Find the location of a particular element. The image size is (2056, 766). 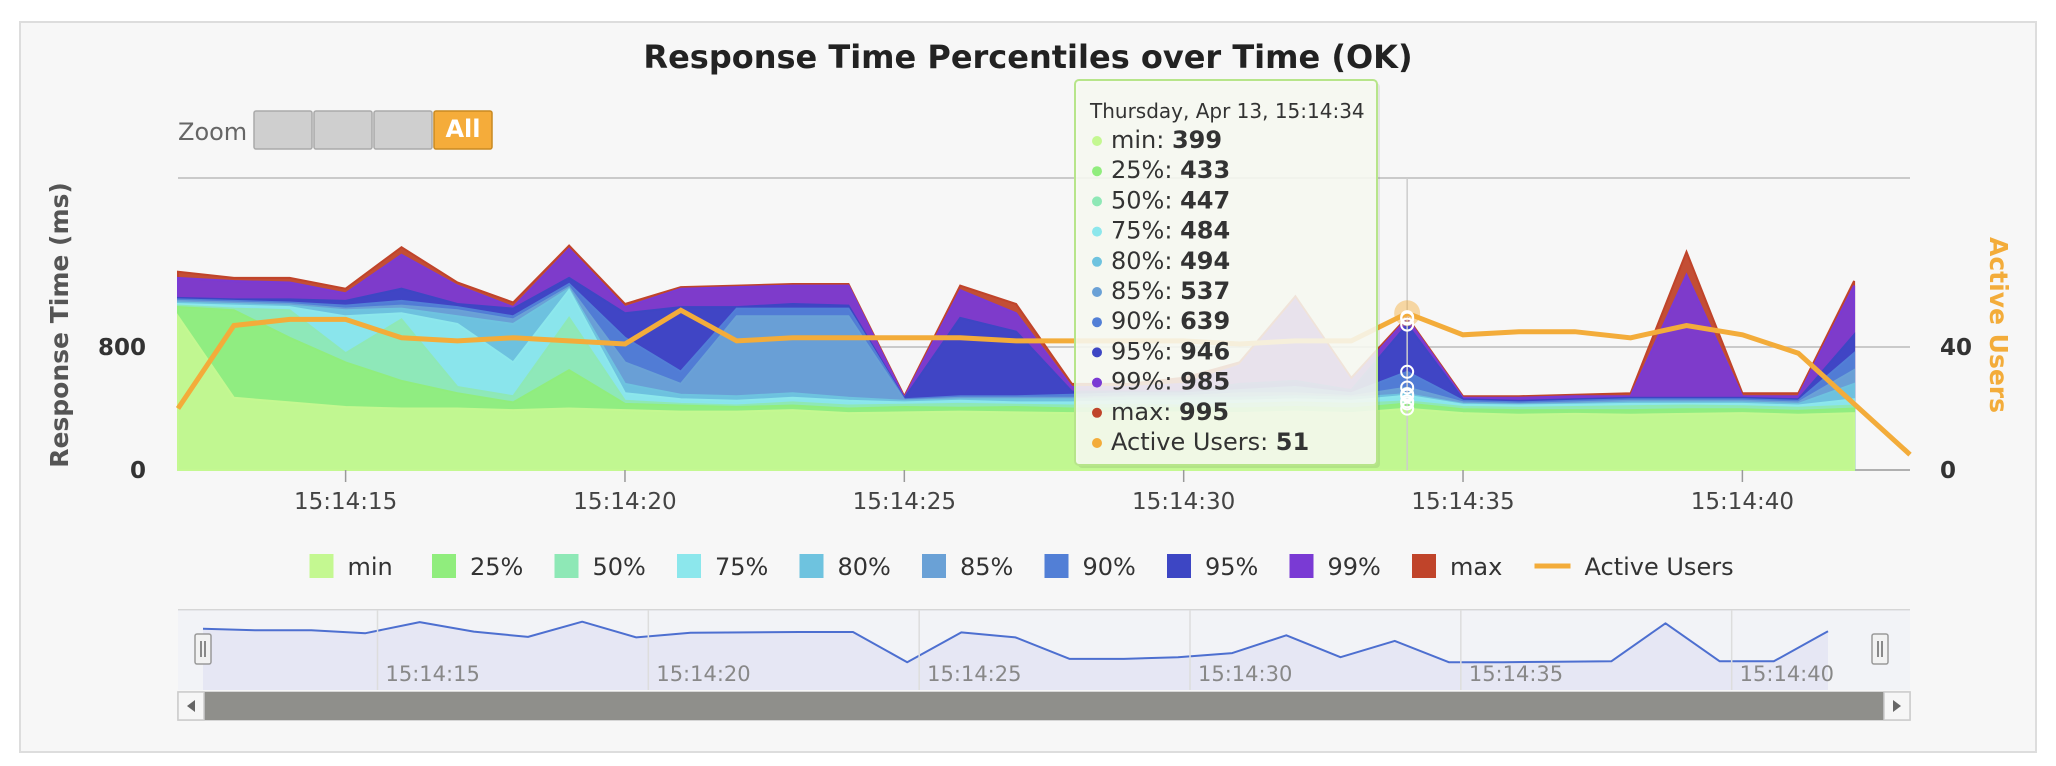

range-selector: Zoom All is located at coordinates (335, 130).